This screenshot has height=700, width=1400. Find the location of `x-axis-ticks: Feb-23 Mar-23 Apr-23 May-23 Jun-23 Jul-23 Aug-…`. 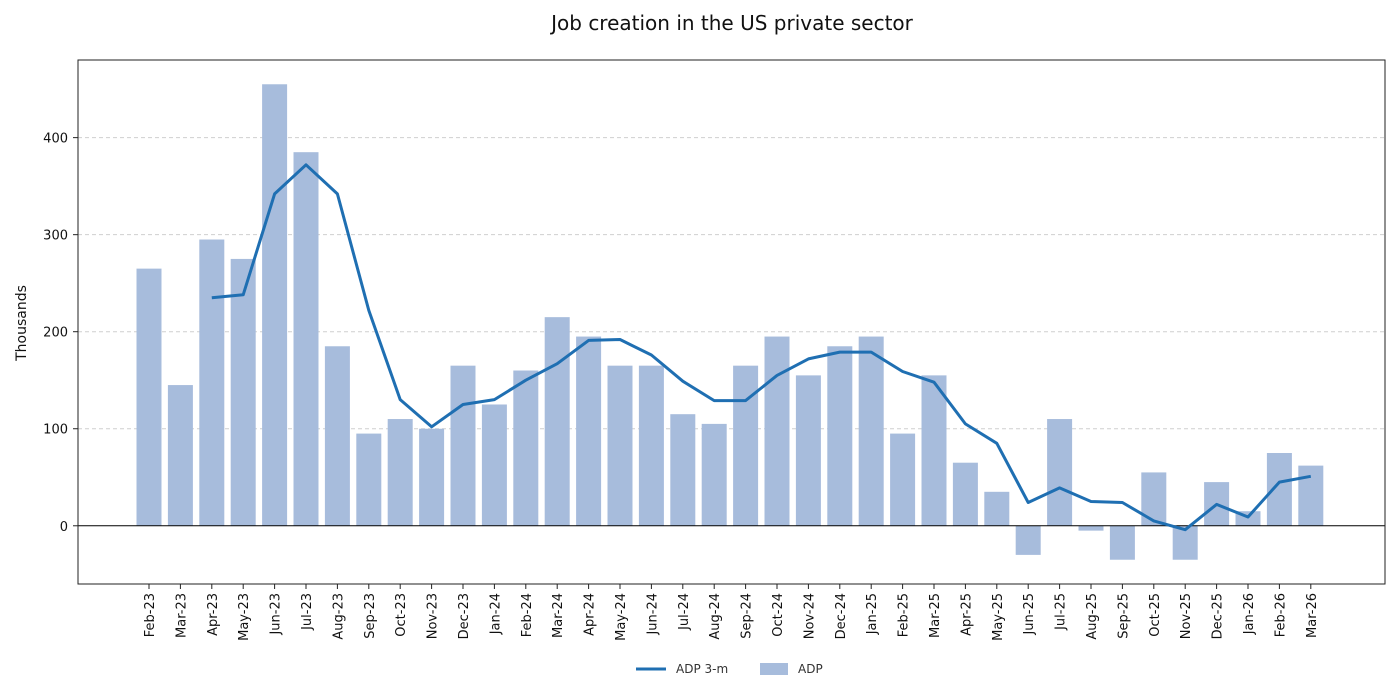

x-axis-ticks: Feb-23 Mar-23 Apr-23 May-23 Jun-23 Jul-23 Aug-… is located at coordinates (731, 612).